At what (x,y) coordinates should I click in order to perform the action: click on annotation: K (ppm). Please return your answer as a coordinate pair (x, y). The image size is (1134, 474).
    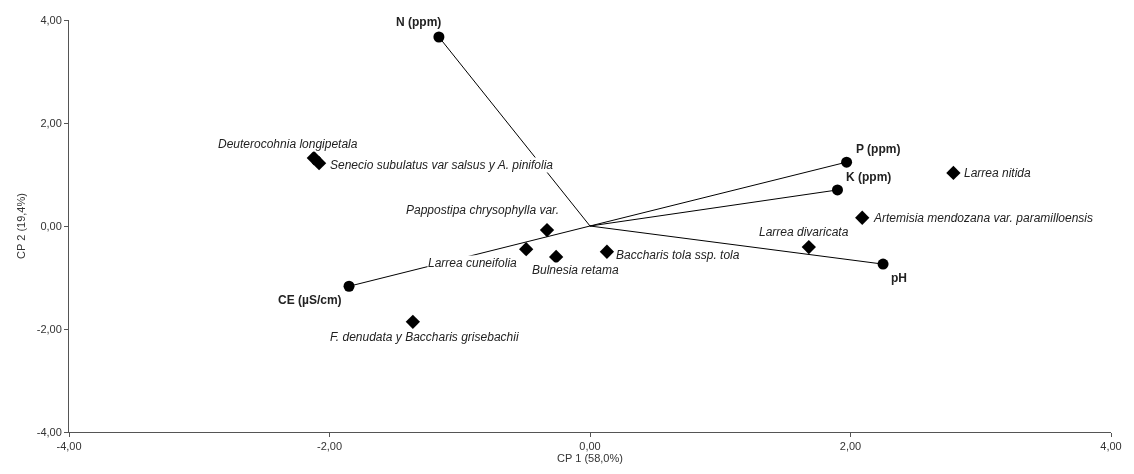
    Looking at the image, I should click on (869, 177).